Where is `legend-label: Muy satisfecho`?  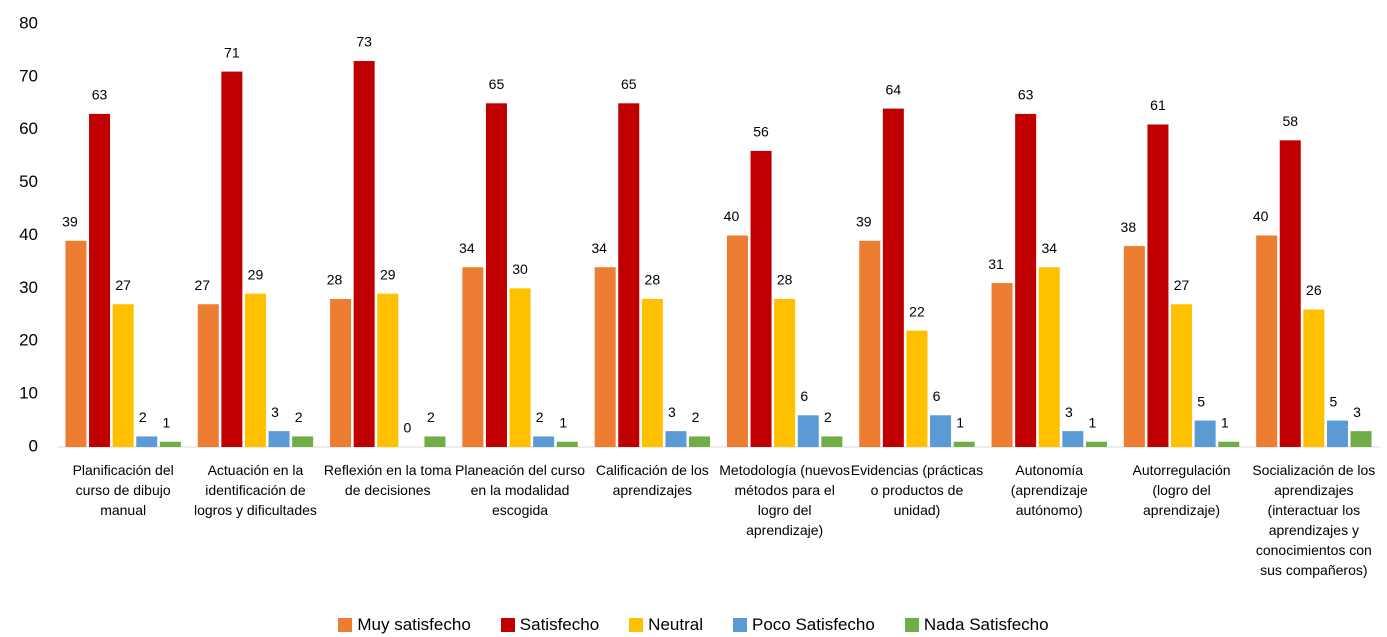 legend-label: Muy satisfecho is located at coordinates (414, 624).